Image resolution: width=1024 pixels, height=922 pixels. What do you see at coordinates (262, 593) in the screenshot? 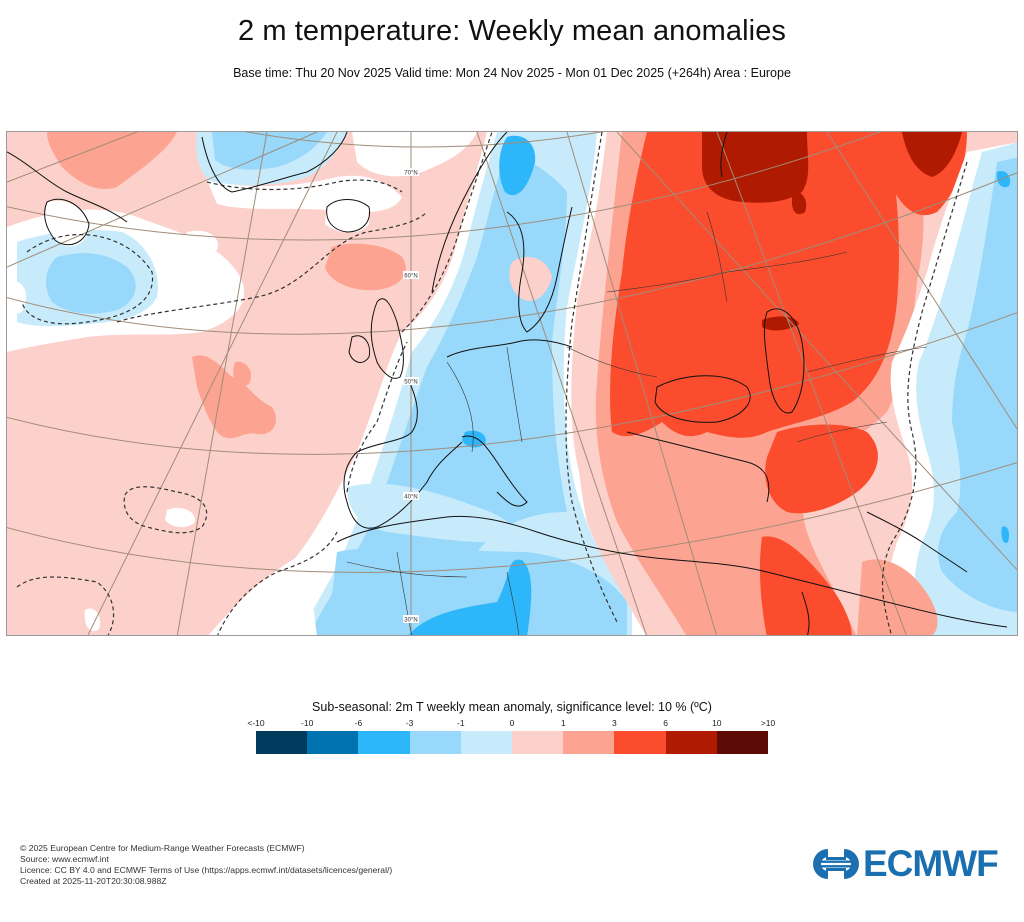
I see `field-white-sahara-west` at bounding box center [262, 593].